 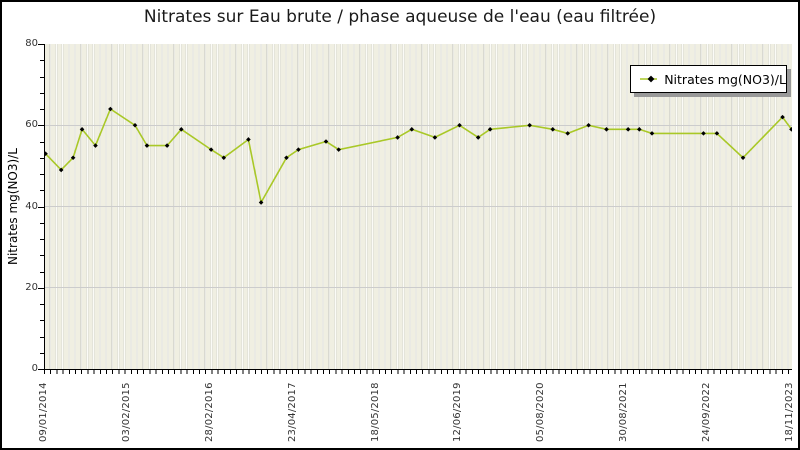 What do you see at coordinates (649, 79) in the screenshot?
I see `legend-marker-icon` at bounding box center [649, 79].